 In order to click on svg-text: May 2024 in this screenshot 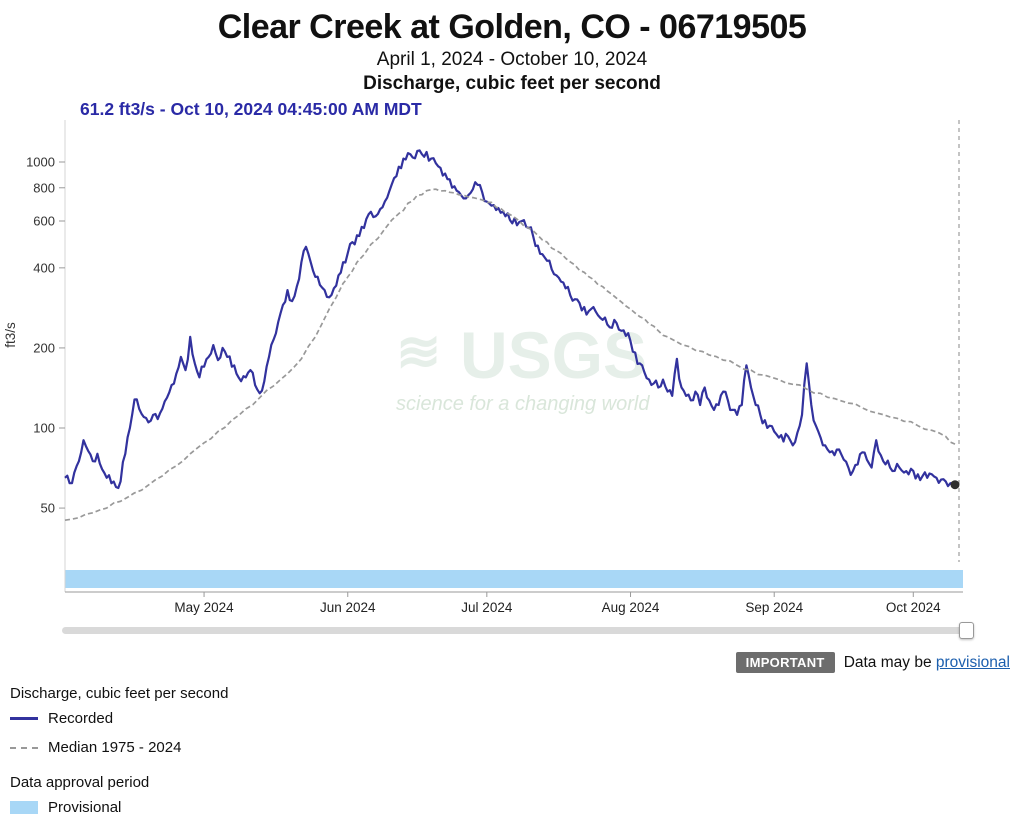, I will do `click(204, 607)`.